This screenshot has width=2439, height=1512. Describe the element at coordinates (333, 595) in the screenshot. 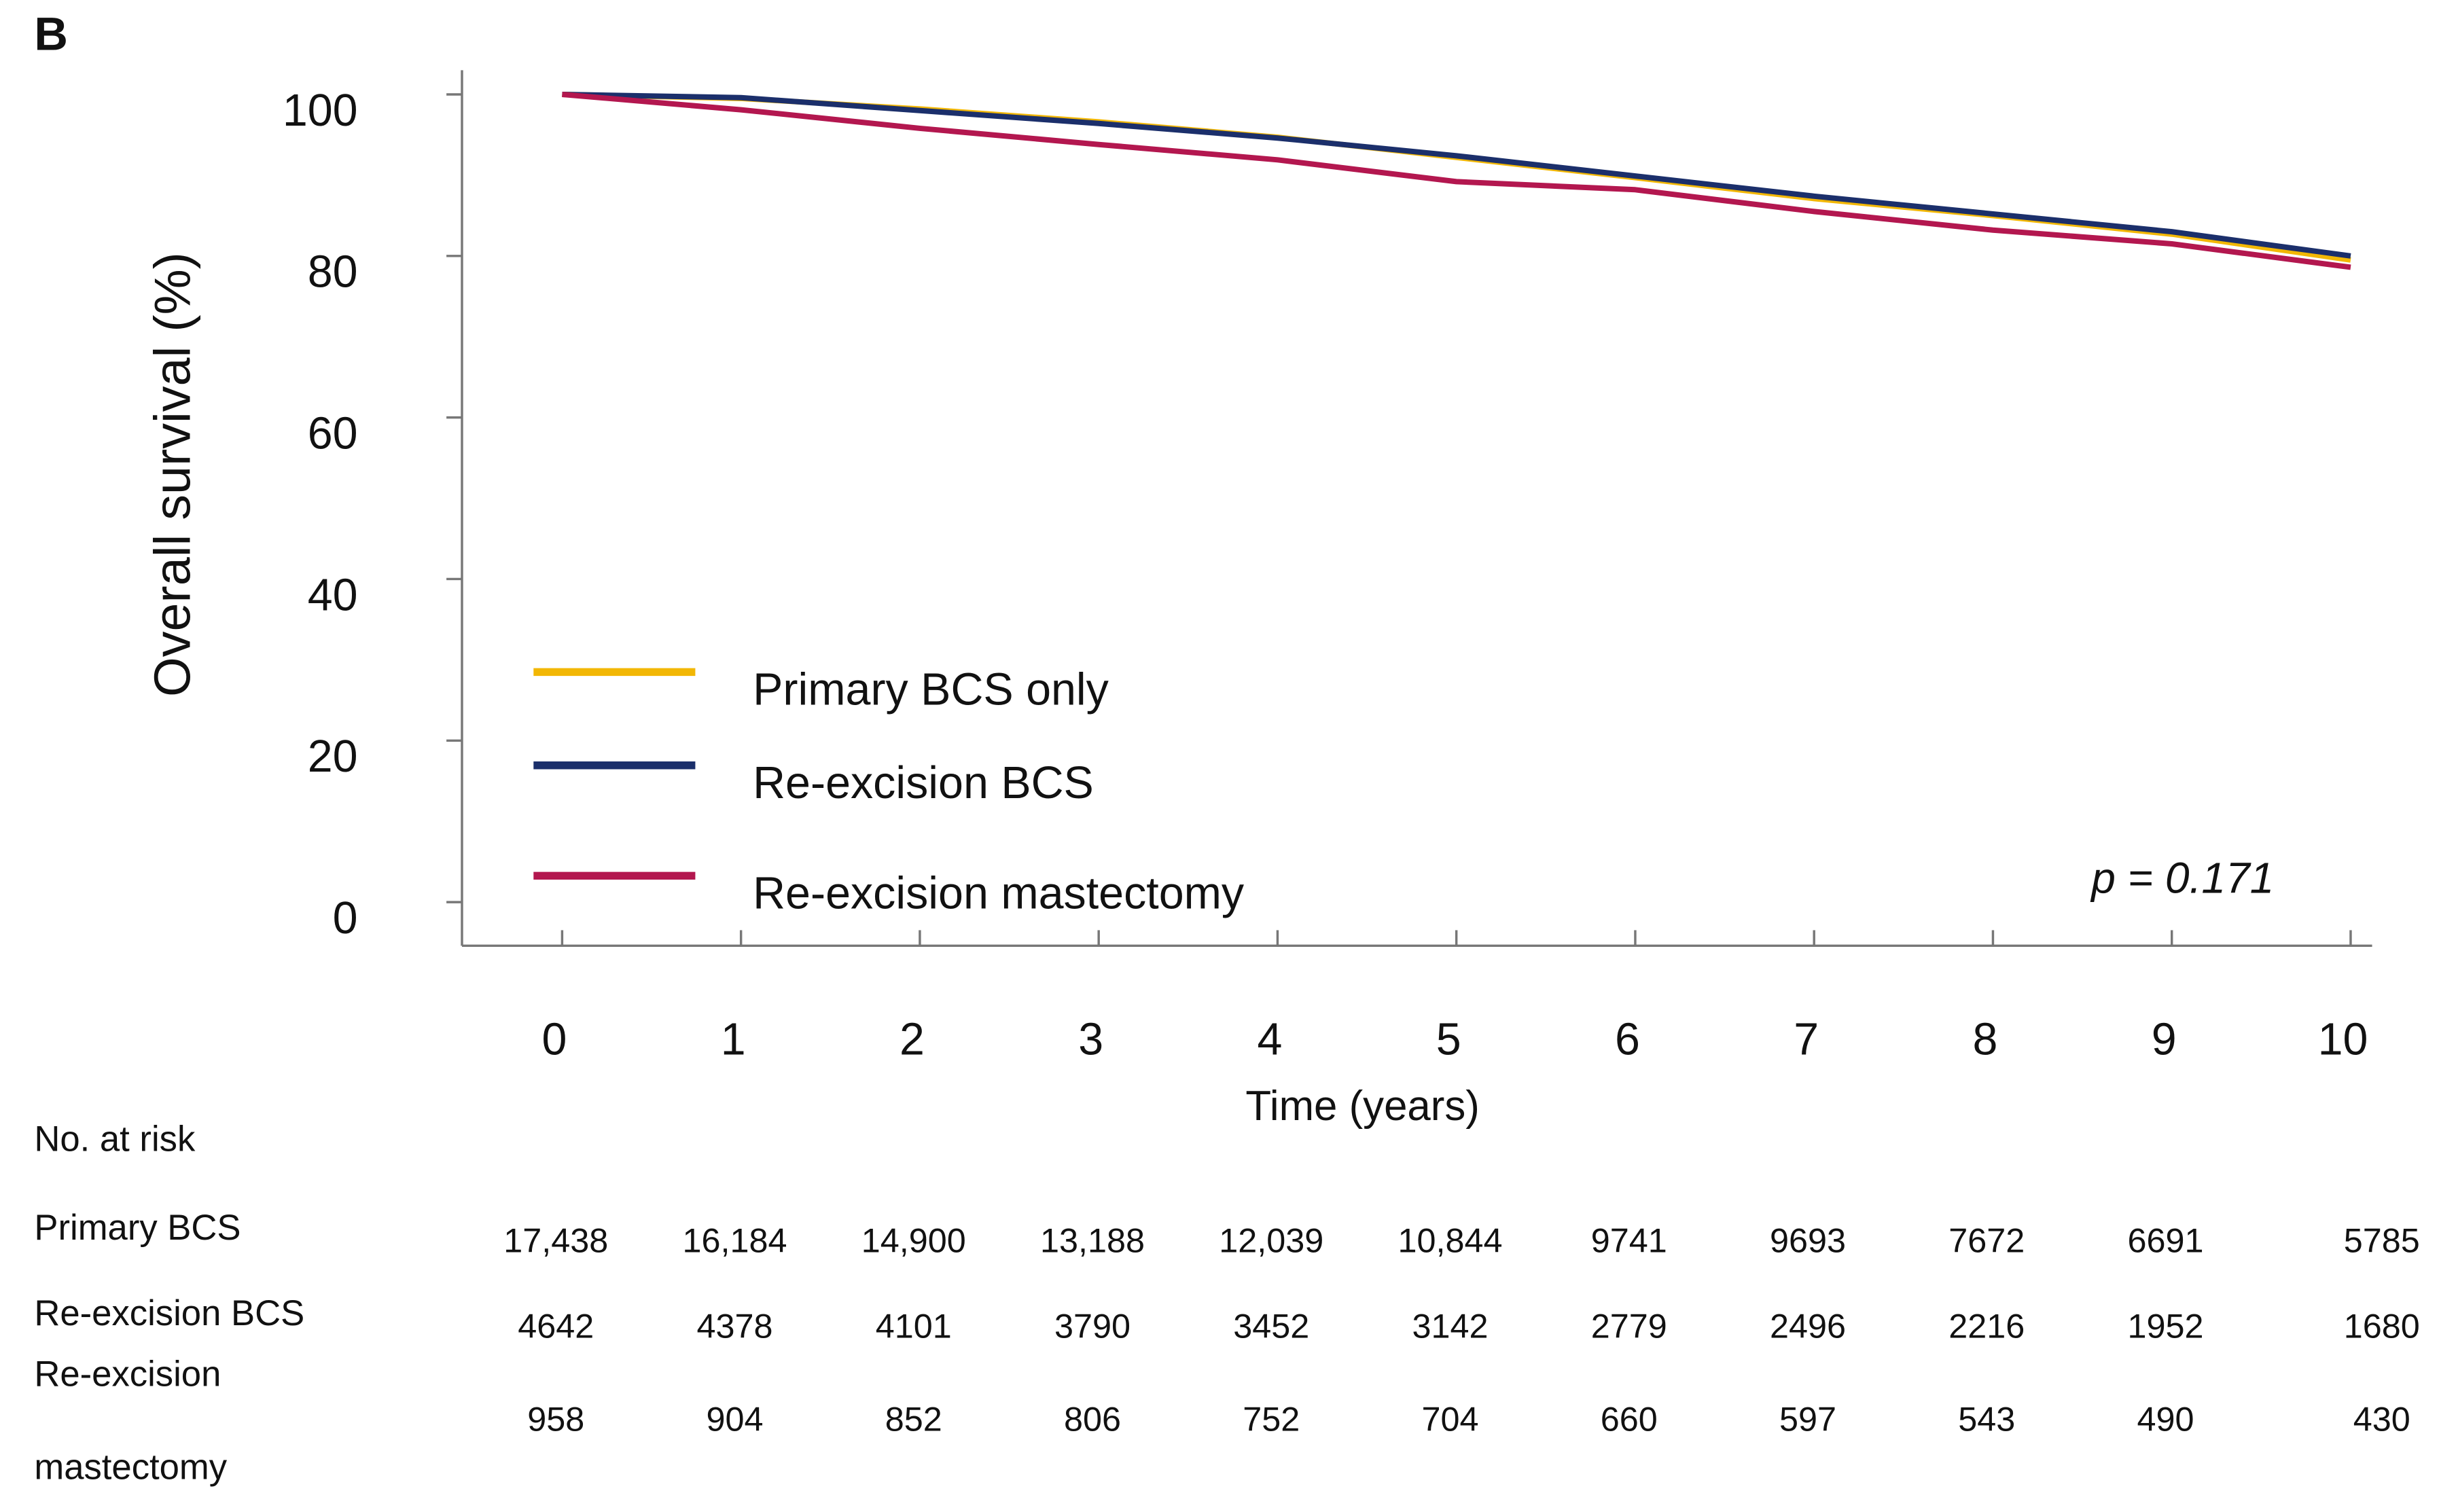

I see `y-tick-label: 40` at that location.